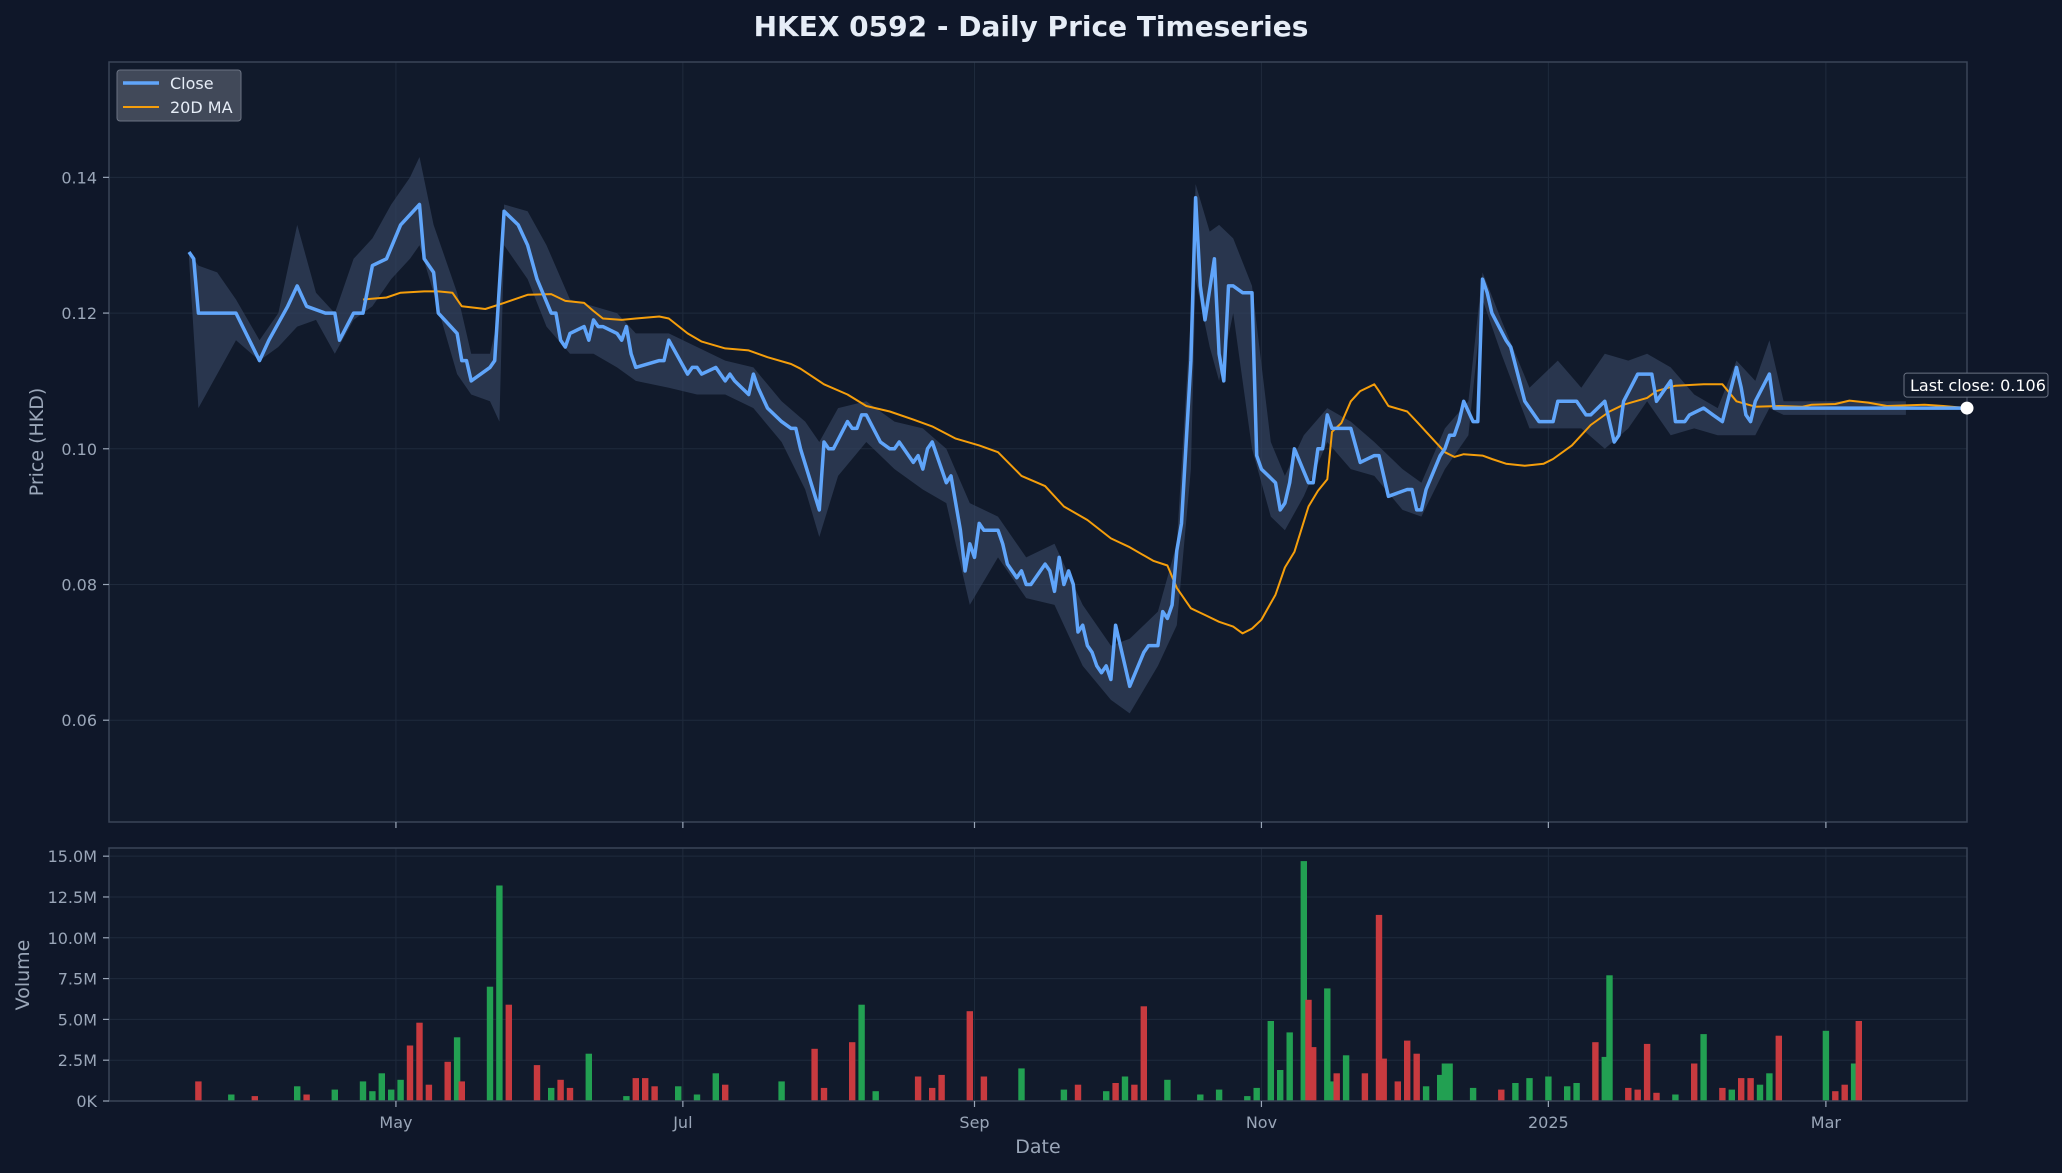 The image size is (2062, 1173). What do you see at coordinates (72, 856) in the screenshot?
I see `volume-y-tick-label: 15.0M` at bounding box center [72, 856].